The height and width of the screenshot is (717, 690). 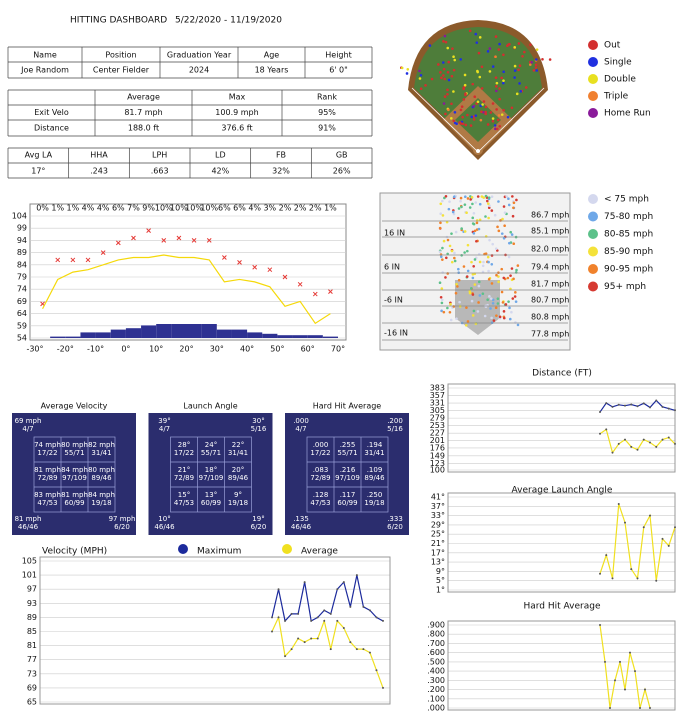 I want to click on y-tick-label: 69, so click(x=32, y=687).